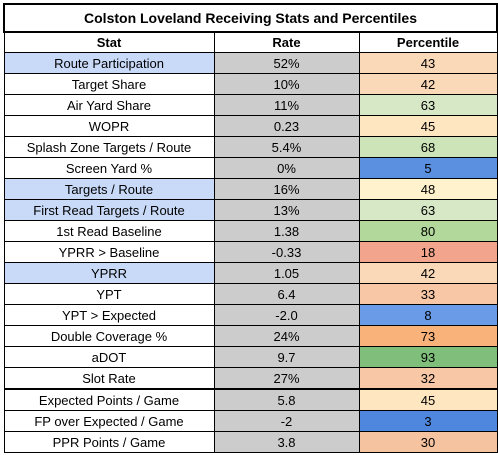 This screenshot has height=455, width=498. What do you see at coordinates (428, 421) in the screenshot?
I see `percentile-cell: 3` at bounding box center [428, 421].